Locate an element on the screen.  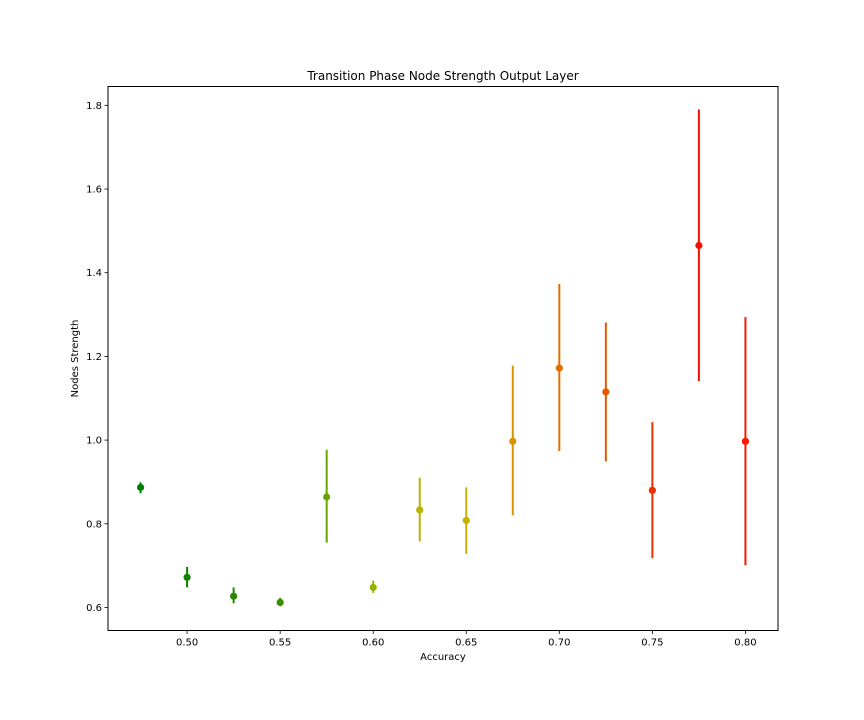
y-axis-ticks: 0.6 0.8 1.0 1.2 1.4 1.6 1.8 is located at coordinates (97, 357).